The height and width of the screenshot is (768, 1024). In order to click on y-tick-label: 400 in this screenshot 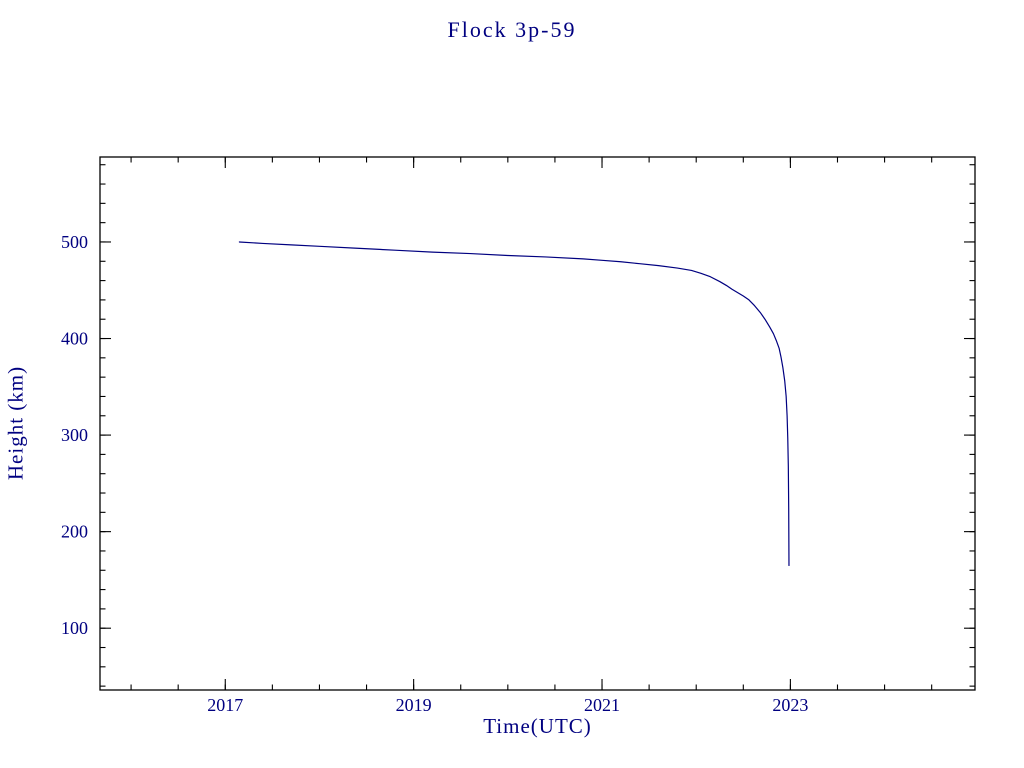, I will do `click(74, 339)`.